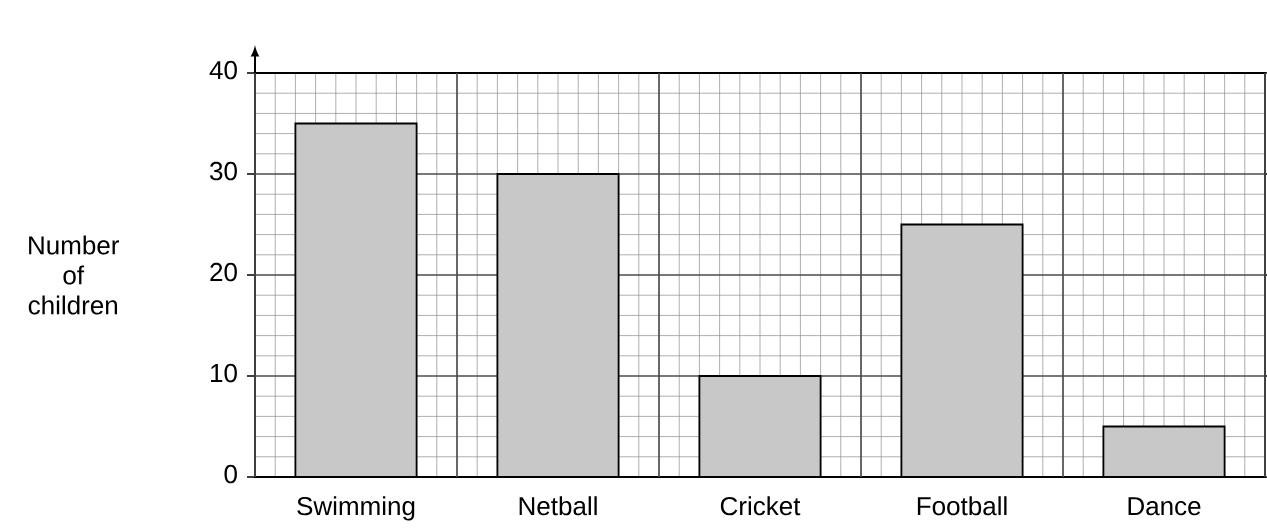 Image resolution: width=1267 pixels, height=532 pixels. I want to click on y-tick-label: 10, so click(224, 373).